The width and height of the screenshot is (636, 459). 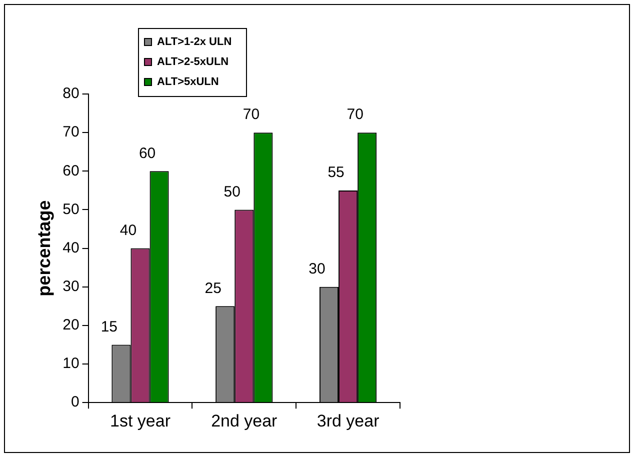 I want to click on x-tick-label: 2nd year, so click(x=244, y=420).